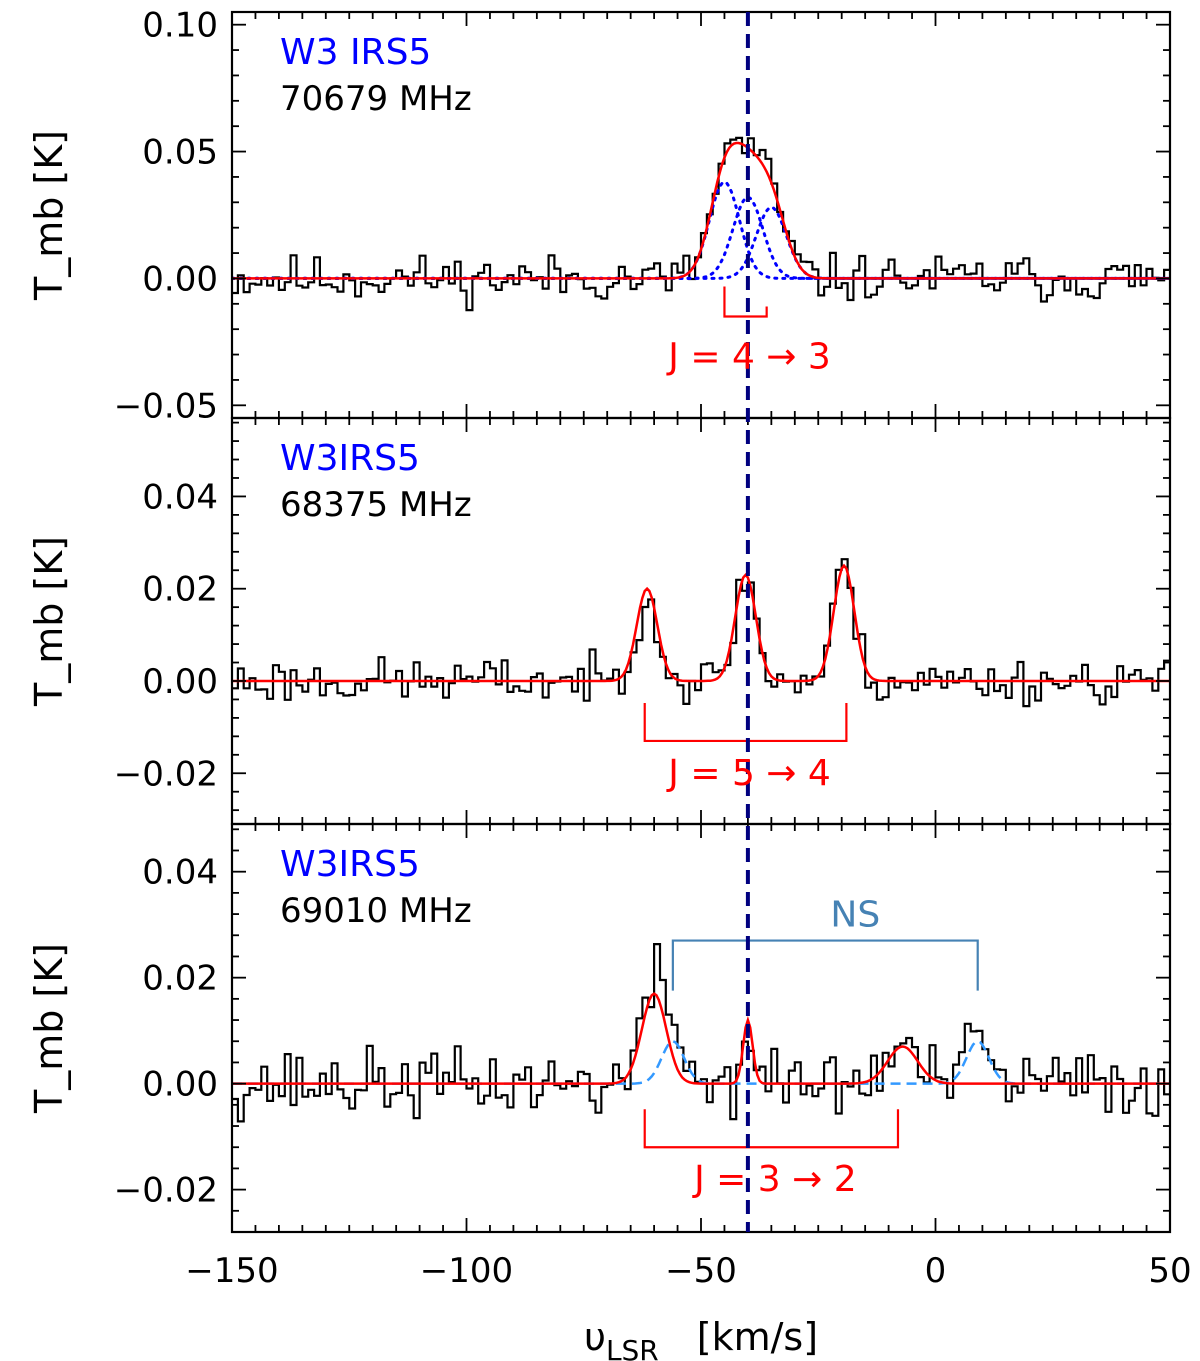 This screenshot has height=1361, width=1200. I want to click on x-tick-label: −50, so click(701, 1271).